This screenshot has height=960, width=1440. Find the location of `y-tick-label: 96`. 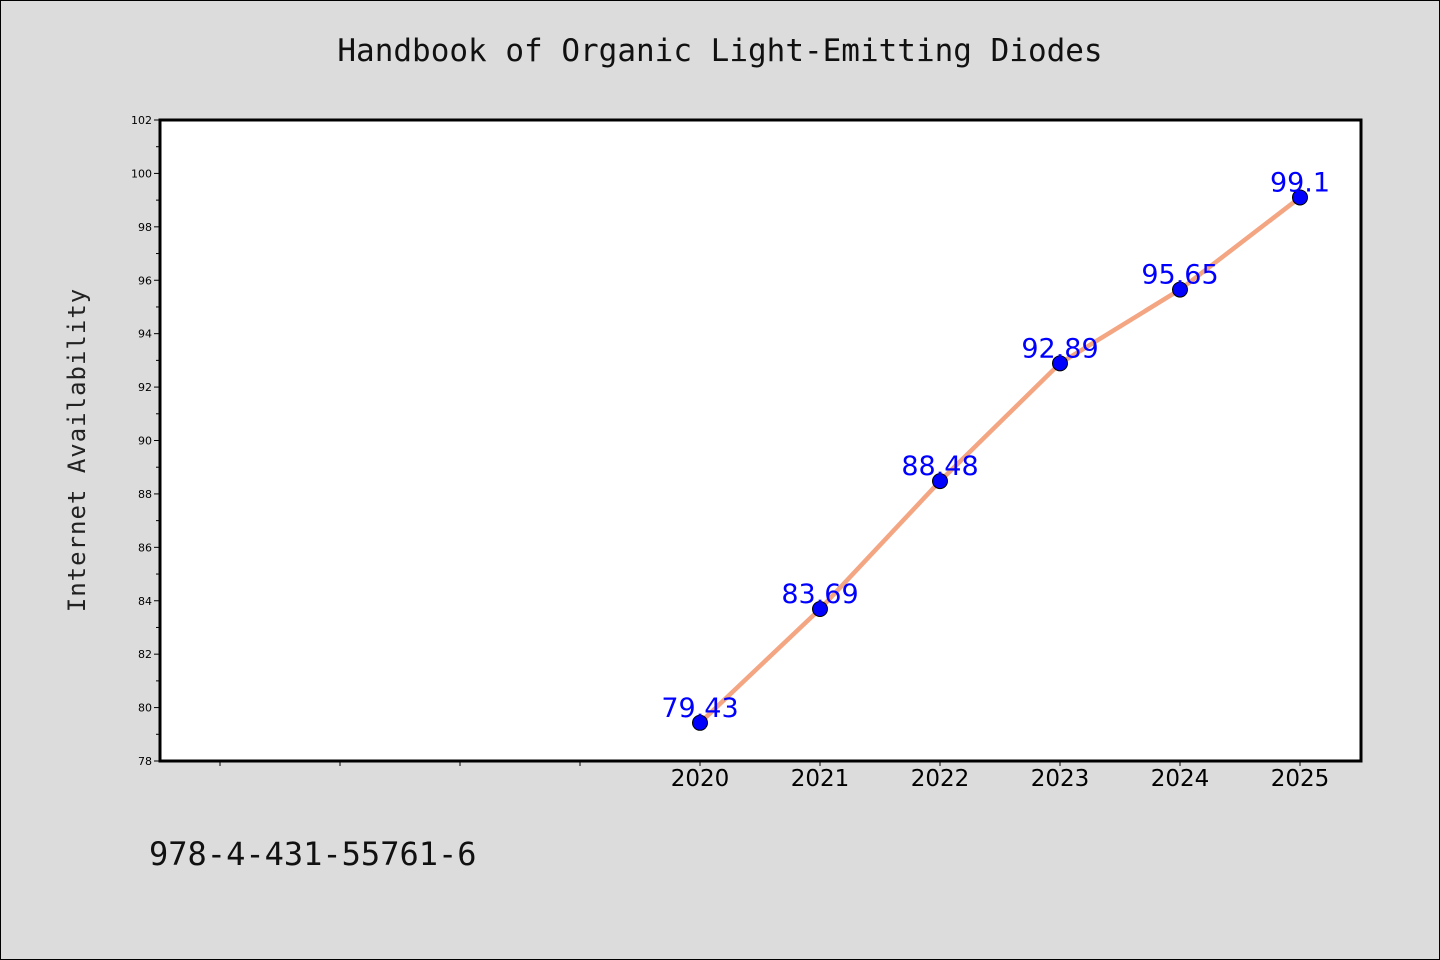

y-tick-label: 96 is located at coordinates (145, 280).